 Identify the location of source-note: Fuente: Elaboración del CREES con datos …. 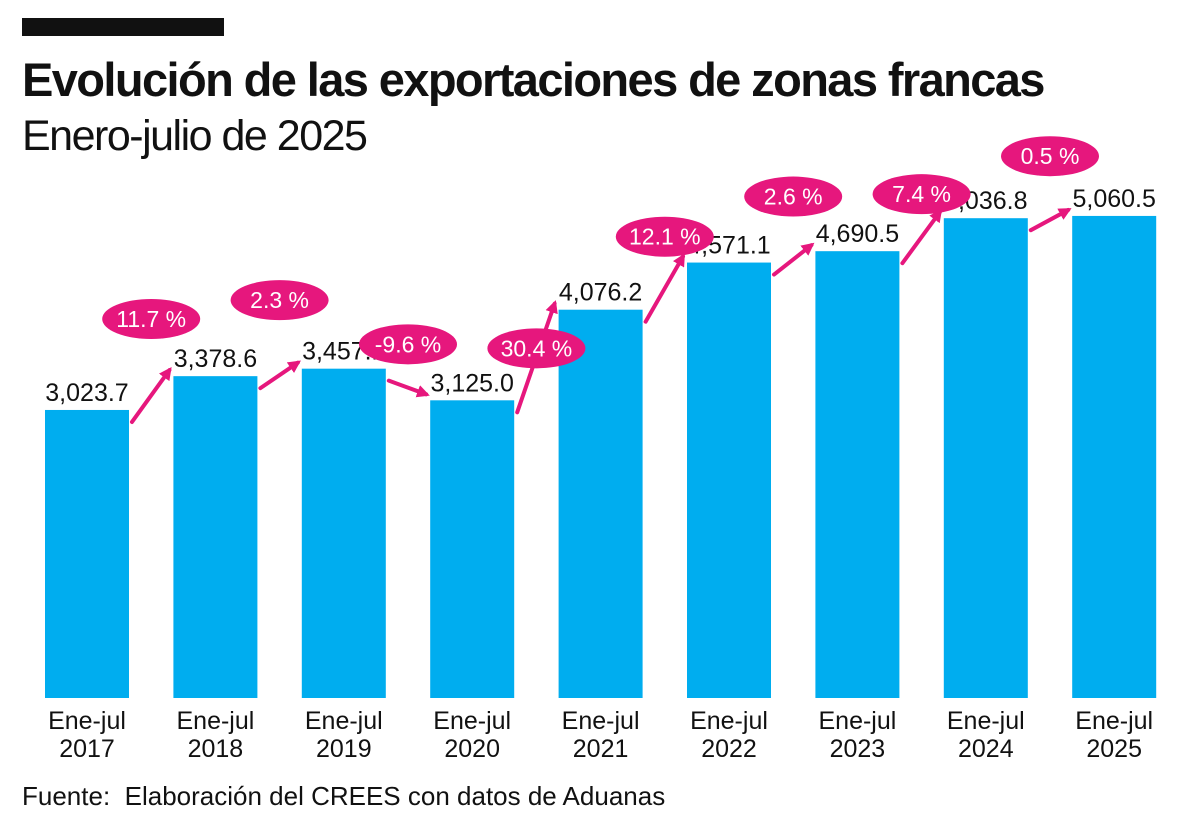
(344, 796).